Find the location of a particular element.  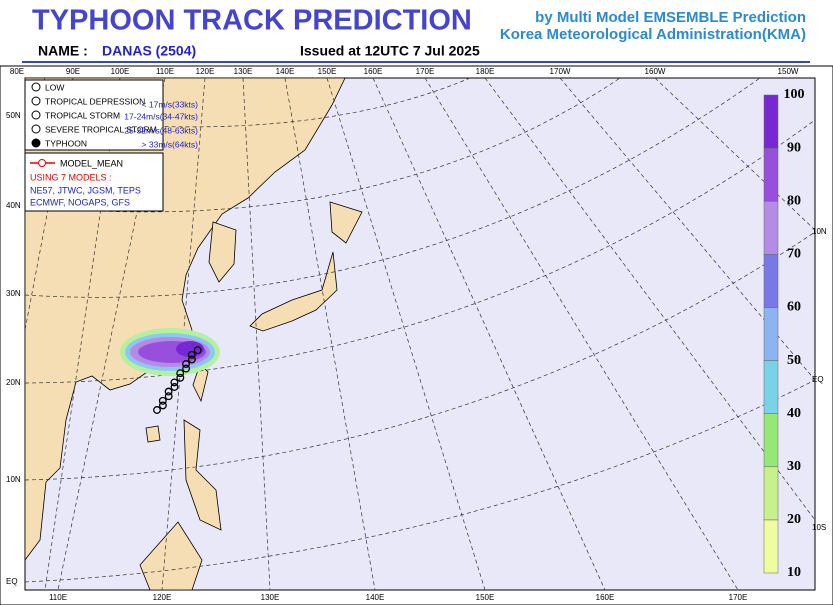

title: TYPHOON TRACK PREDICTION is located at coordinates (252, 21).